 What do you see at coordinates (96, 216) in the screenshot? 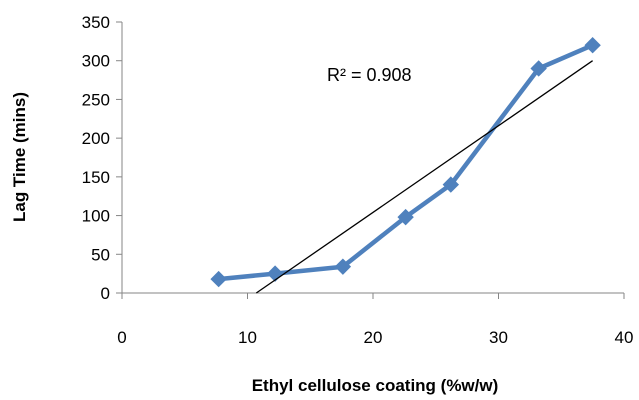
I see `y-tick-label: 100` at bounding box center [96, 216].